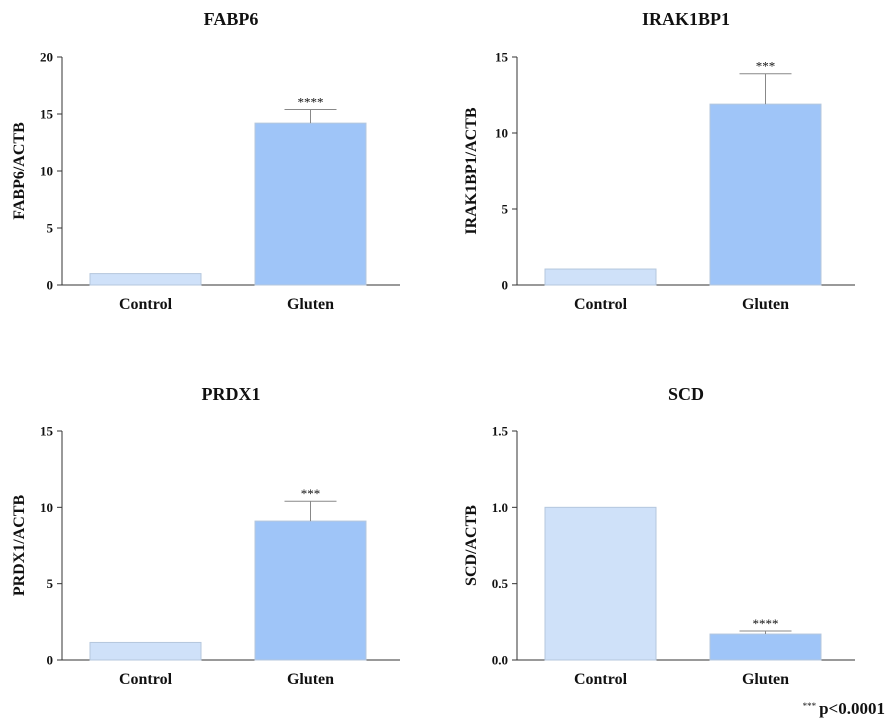  I want to click on y-axis-label: FABP6/ACTB, so click(19, 171).